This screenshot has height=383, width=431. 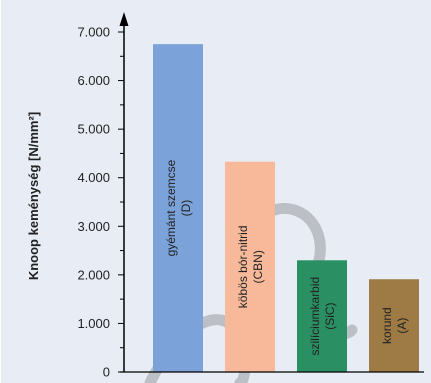 What do you see at coordinates (124, 19) in the screenshot?
I see `y-axis-arrow-icon` at bounding box center [124, 19].